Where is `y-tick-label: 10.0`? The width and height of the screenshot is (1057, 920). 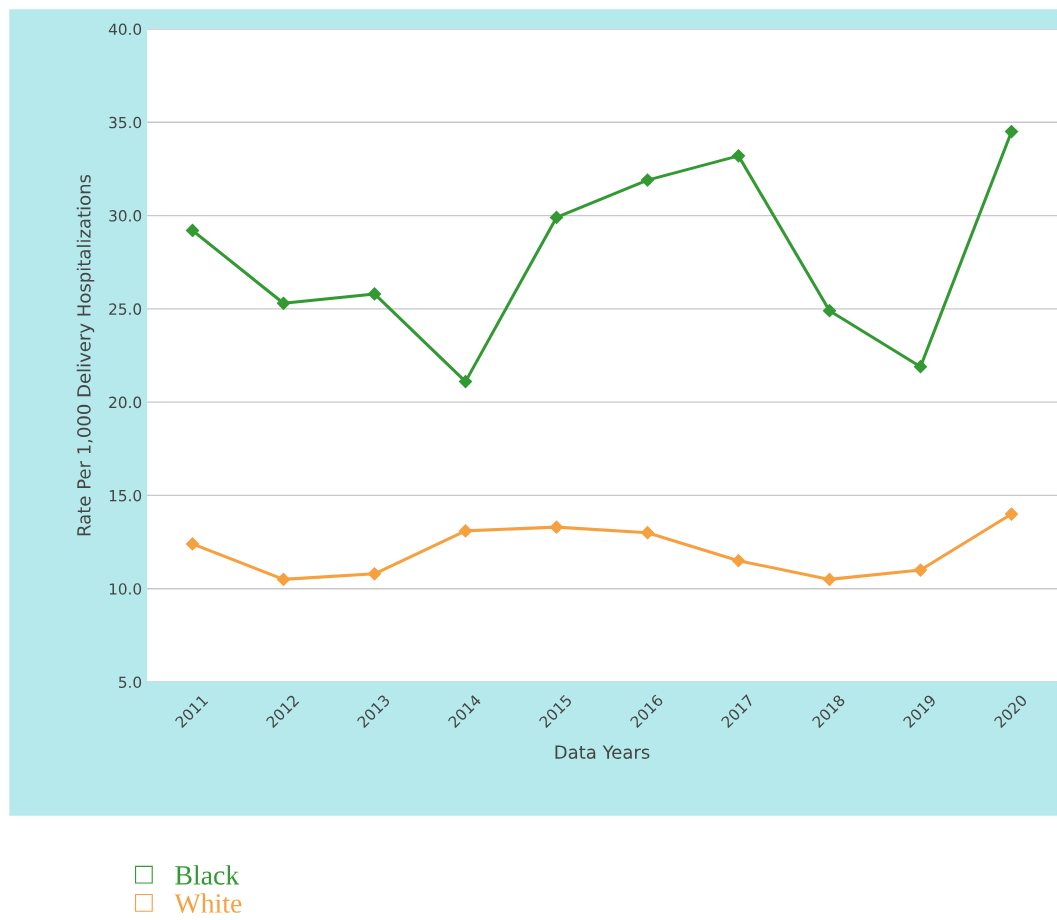 y-tick-label: 10.0 is located at coordinates (125, 589).